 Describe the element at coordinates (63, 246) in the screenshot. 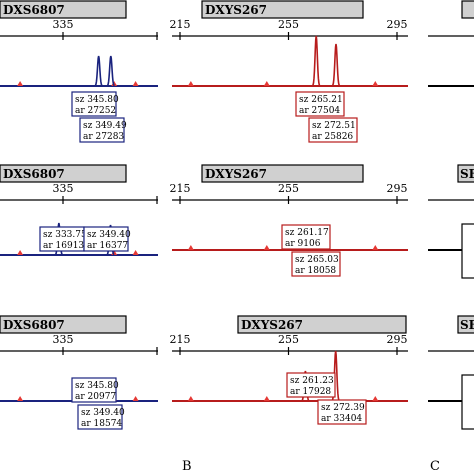

I see `peak-area-label: ar 16913` at that location.